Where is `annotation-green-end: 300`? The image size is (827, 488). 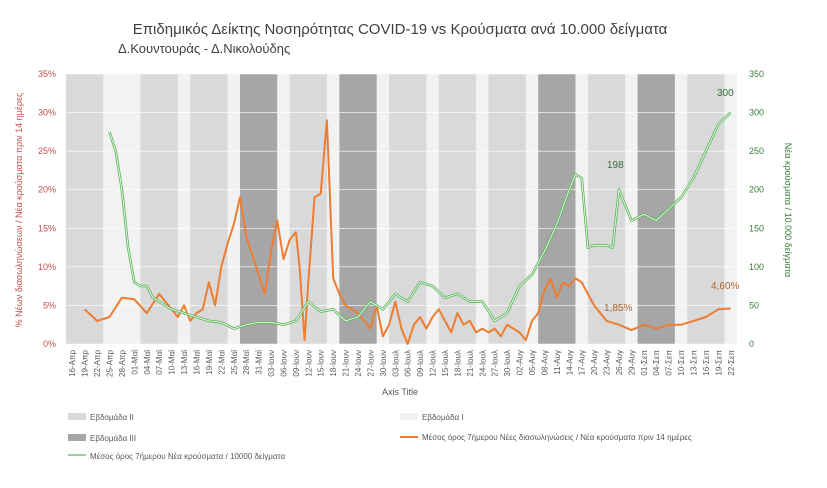
annotation-green-end: 300 is located at coordinates (725, 93).